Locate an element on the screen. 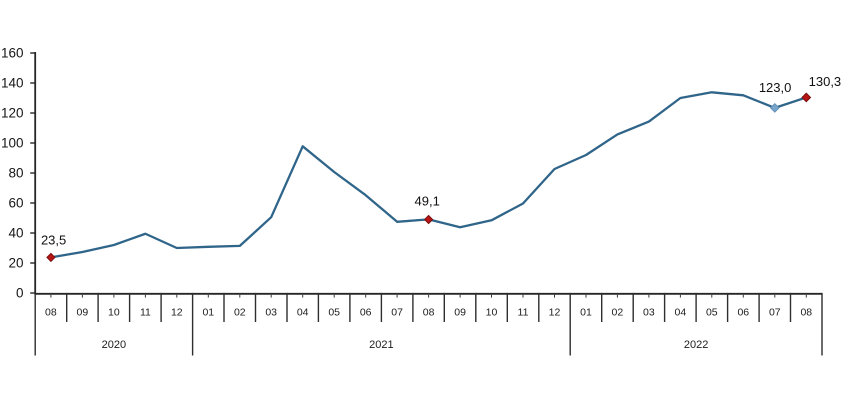 The height and width of the screenshot is (405, 850). svg-text: 49,1 is located at coordinates (427, 201).